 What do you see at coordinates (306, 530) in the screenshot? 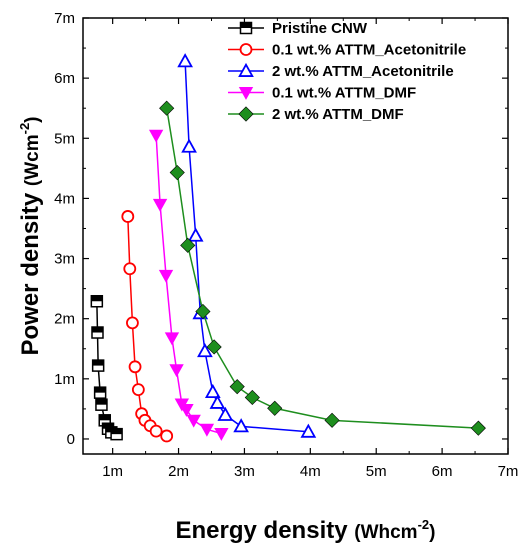
I see `x-axis-title: Energy density (Whcm-2)` at bounding box center [306, 530].